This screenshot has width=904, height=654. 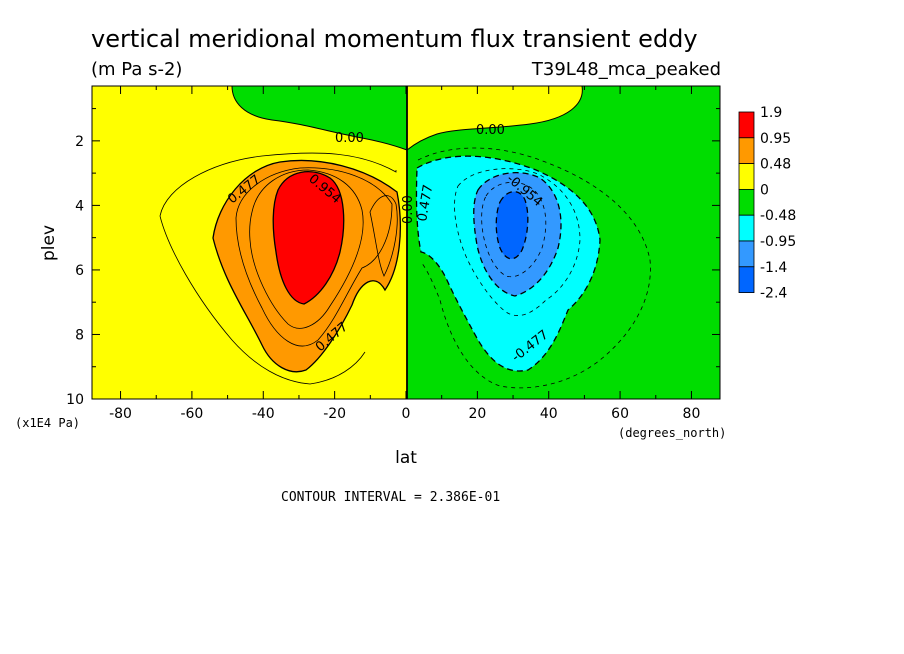 I want to click on contour-south-outer-lower, so click(x=262, y=300).